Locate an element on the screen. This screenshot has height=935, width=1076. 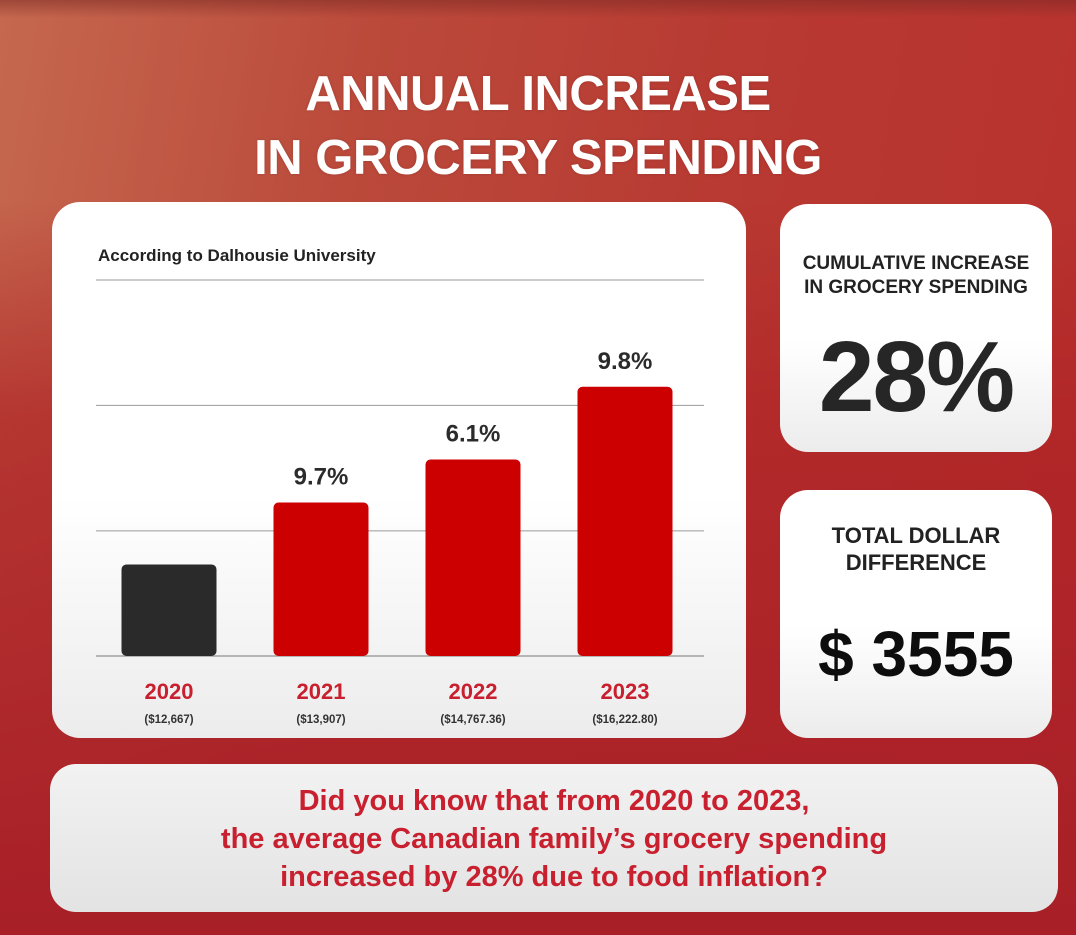
bar-2021 is located at coordinates (321, 579).